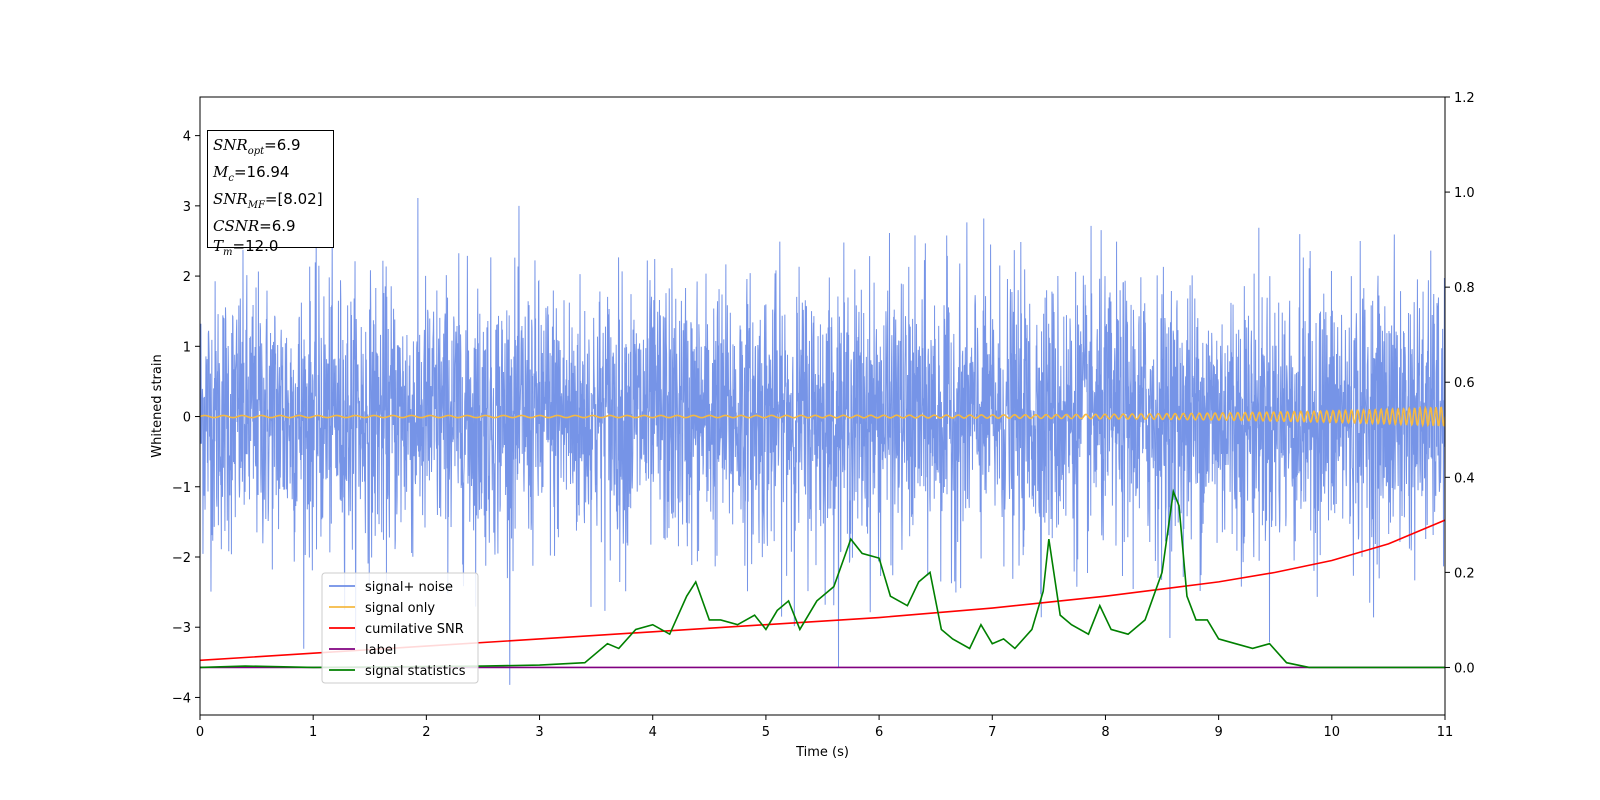 The height and width of the screenshot is (800, 1600). I want to click on y-axis-label: Whitened strain, so click(157, 405).